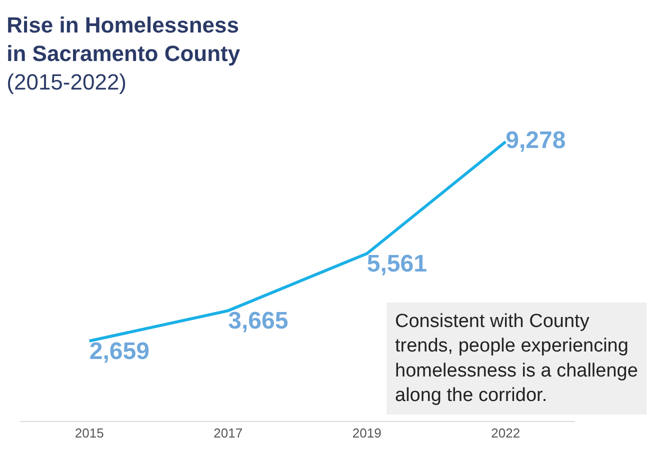 The width and height of the screenshot is (665, 461). I want to click on data-label: 5,561, so click(396, 264).